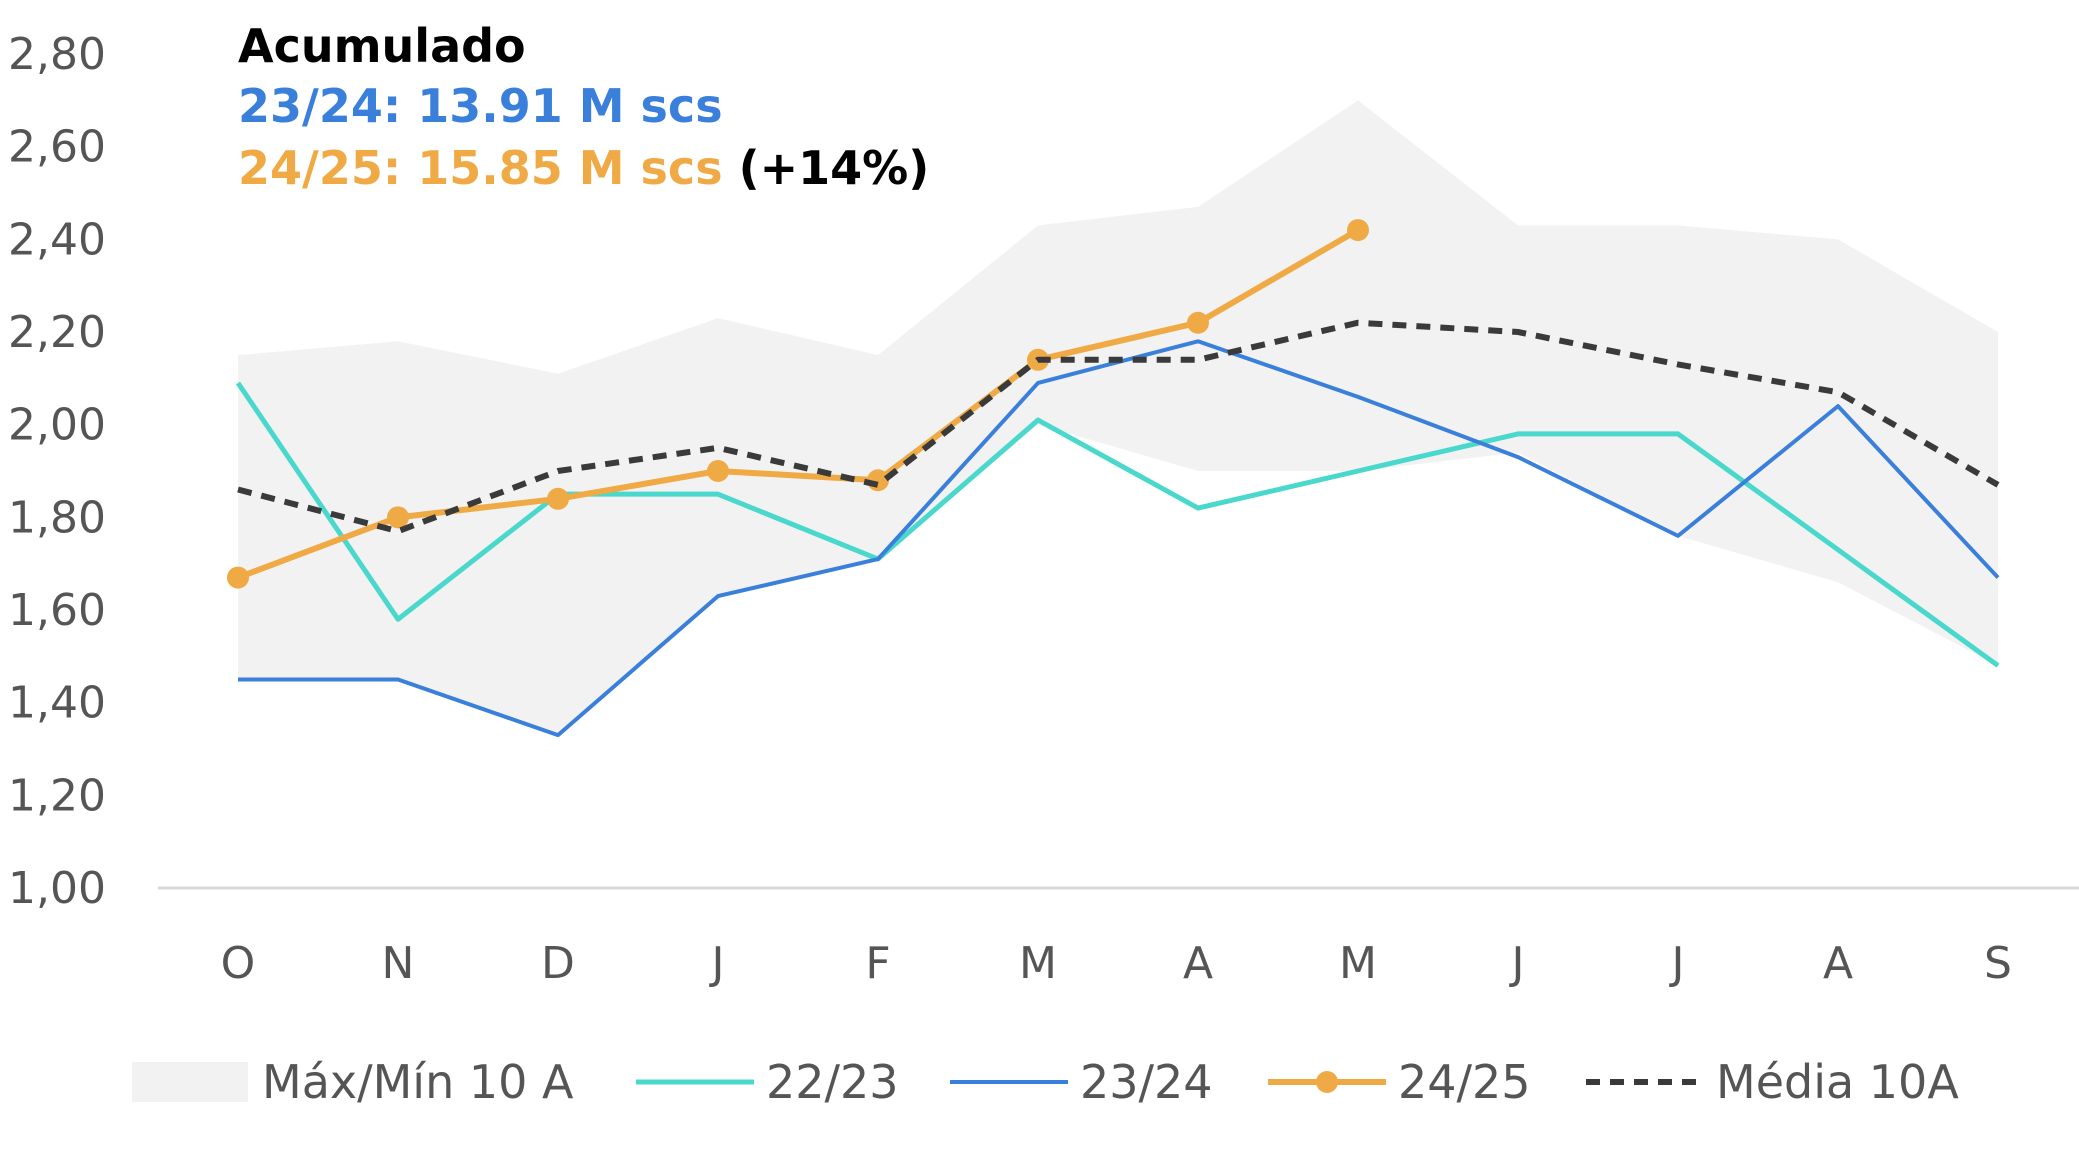  Describe the element at coordinates (57, 610) in the screenshot. I see `y-tick-label: 1,60` at that location.